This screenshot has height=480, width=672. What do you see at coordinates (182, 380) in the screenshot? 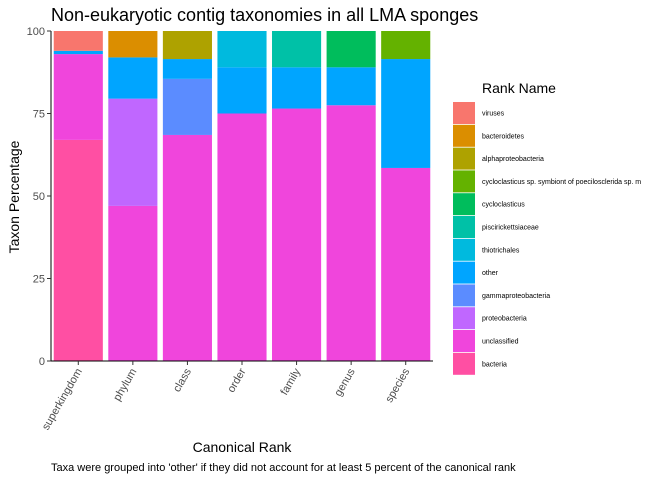
I see `x-tick-label: class` at bounding box center [182, 380].